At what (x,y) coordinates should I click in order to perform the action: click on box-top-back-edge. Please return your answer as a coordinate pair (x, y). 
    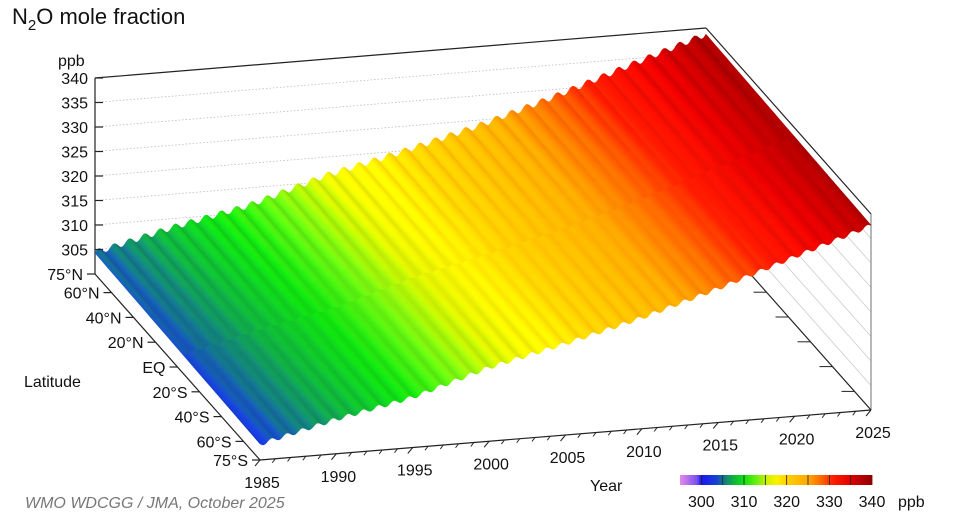
    Looking at the image, I should click on (400, 53).